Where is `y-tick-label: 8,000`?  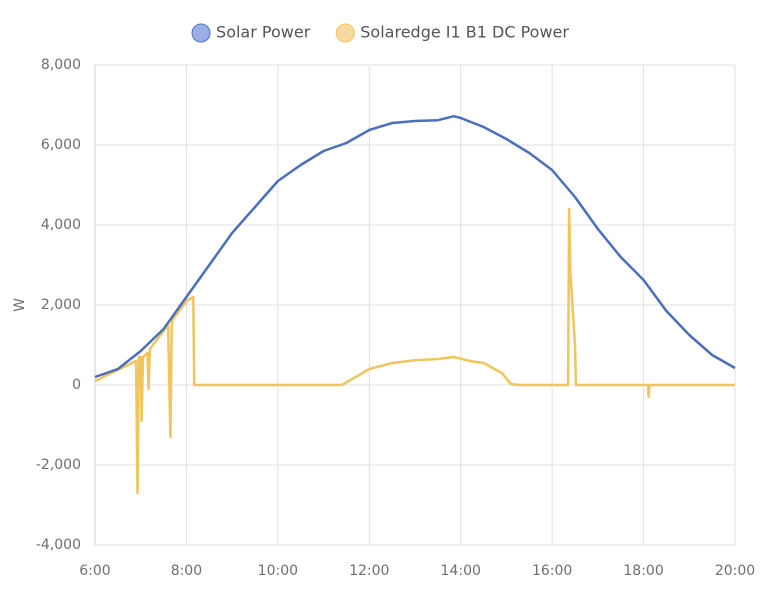 y-tick-label: 8,000 is located at coordinates (61, 65).